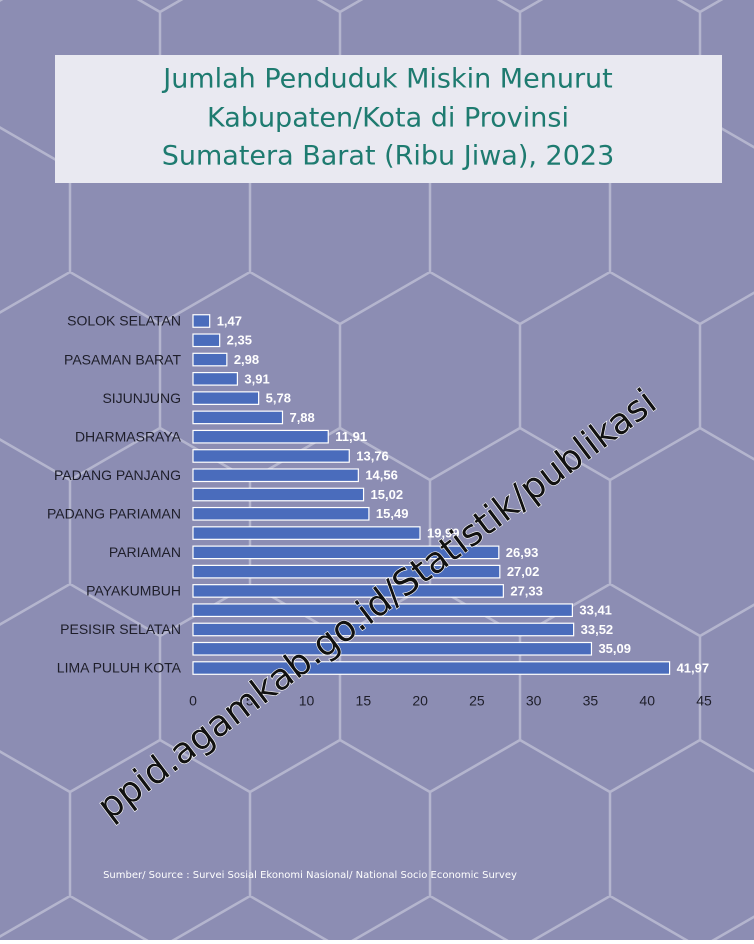  I want to click on value-label: 11,91, so click(351, 436).